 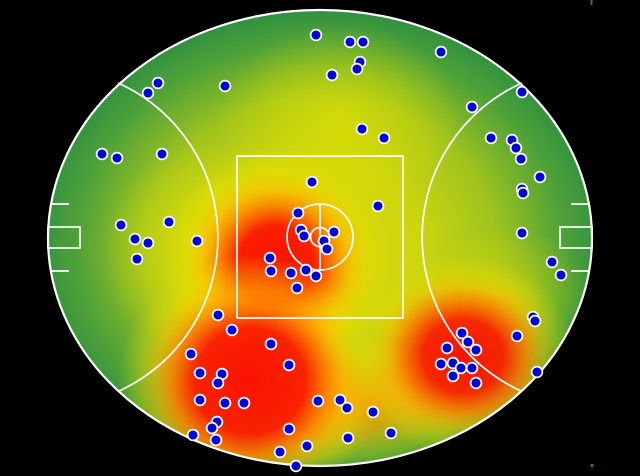 What do you see at coordinates (168, 237) in the screenshot?
I see `fifty-metre-arc-left` at bounding box center [168, 237].